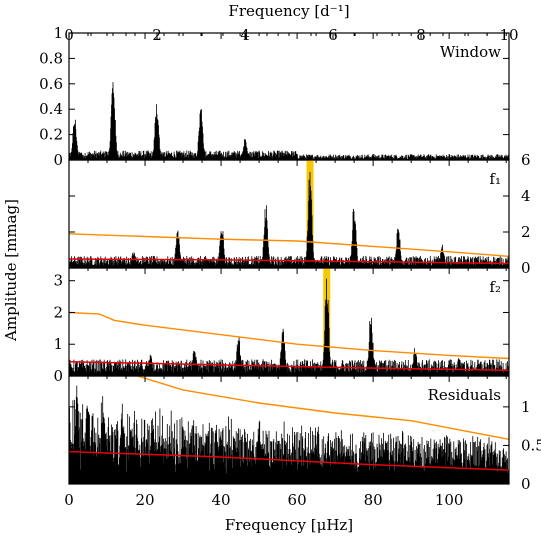 This screenshot has width=541, height=543. I want to click on top-axis-title: Frequency [d⁻¹], so click(288, 11).